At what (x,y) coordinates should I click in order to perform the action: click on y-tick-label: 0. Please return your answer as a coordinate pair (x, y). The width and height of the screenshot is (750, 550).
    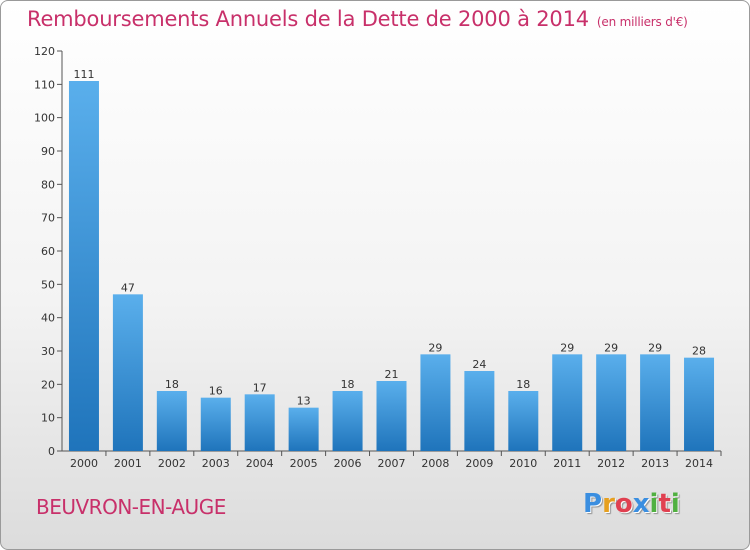
    Looking at the image, I should click on (51, 451).